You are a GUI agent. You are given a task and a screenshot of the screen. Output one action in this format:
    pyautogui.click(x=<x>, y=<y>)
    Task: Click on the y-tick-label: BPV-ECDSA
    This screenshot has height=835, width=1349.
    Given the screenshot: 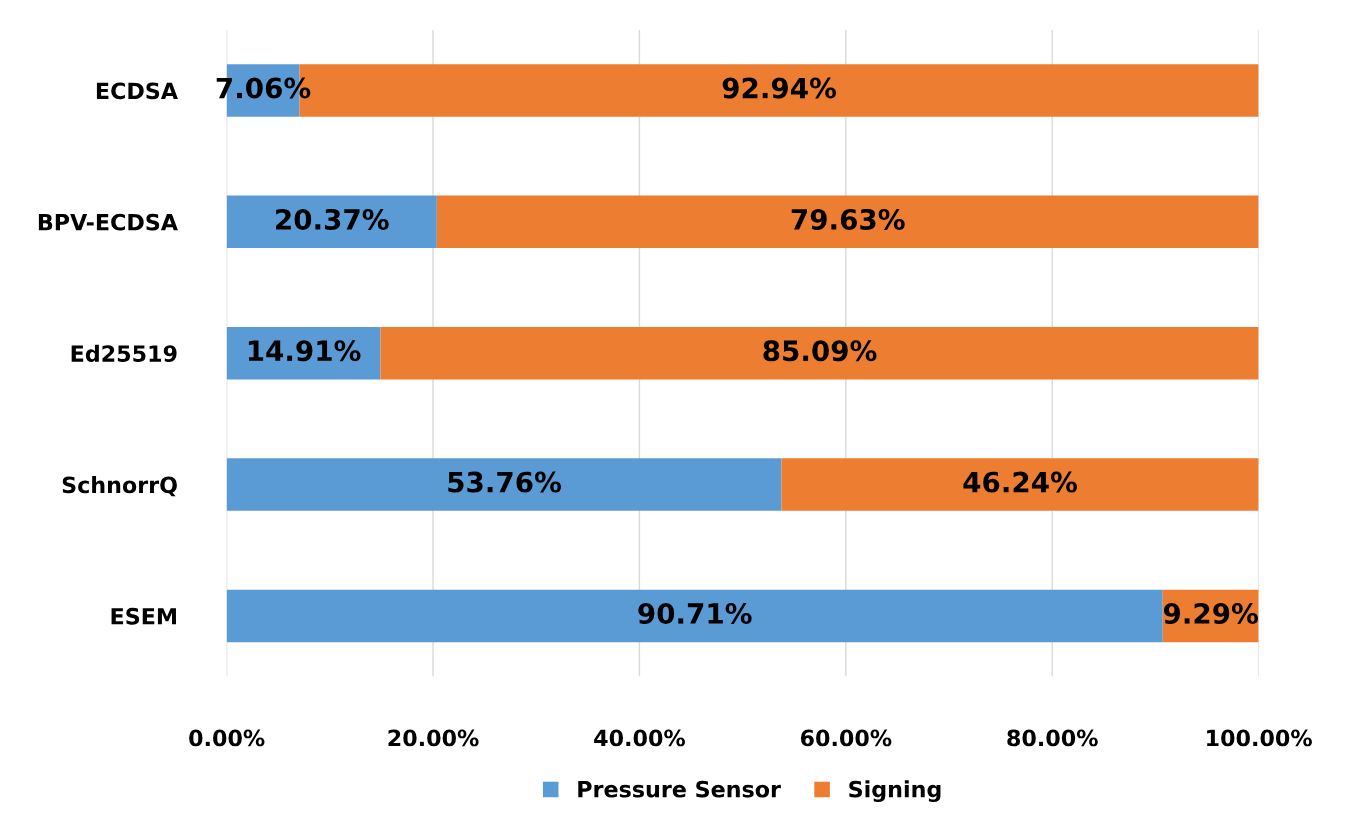 What is the action you would take?
    pyautogui.click(x=108, y=222)
    